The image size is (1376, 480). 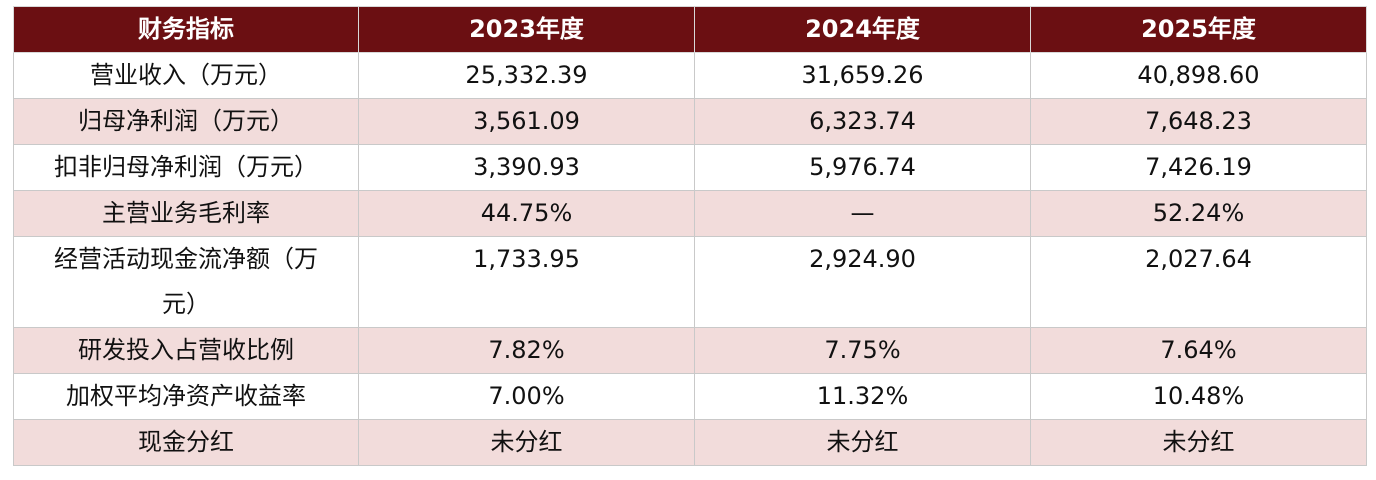 I want to click on row-label: 经营活动现金流净额（万元）, so click(x=186, y=282).